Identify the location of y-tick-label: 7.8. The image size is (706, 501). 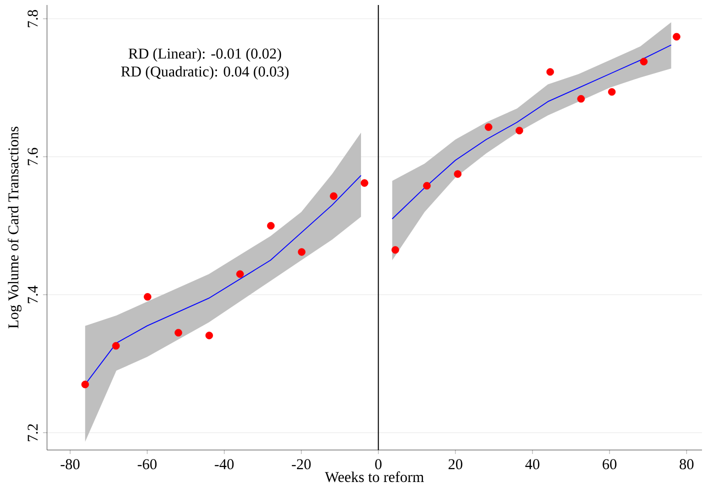
(33, 19).